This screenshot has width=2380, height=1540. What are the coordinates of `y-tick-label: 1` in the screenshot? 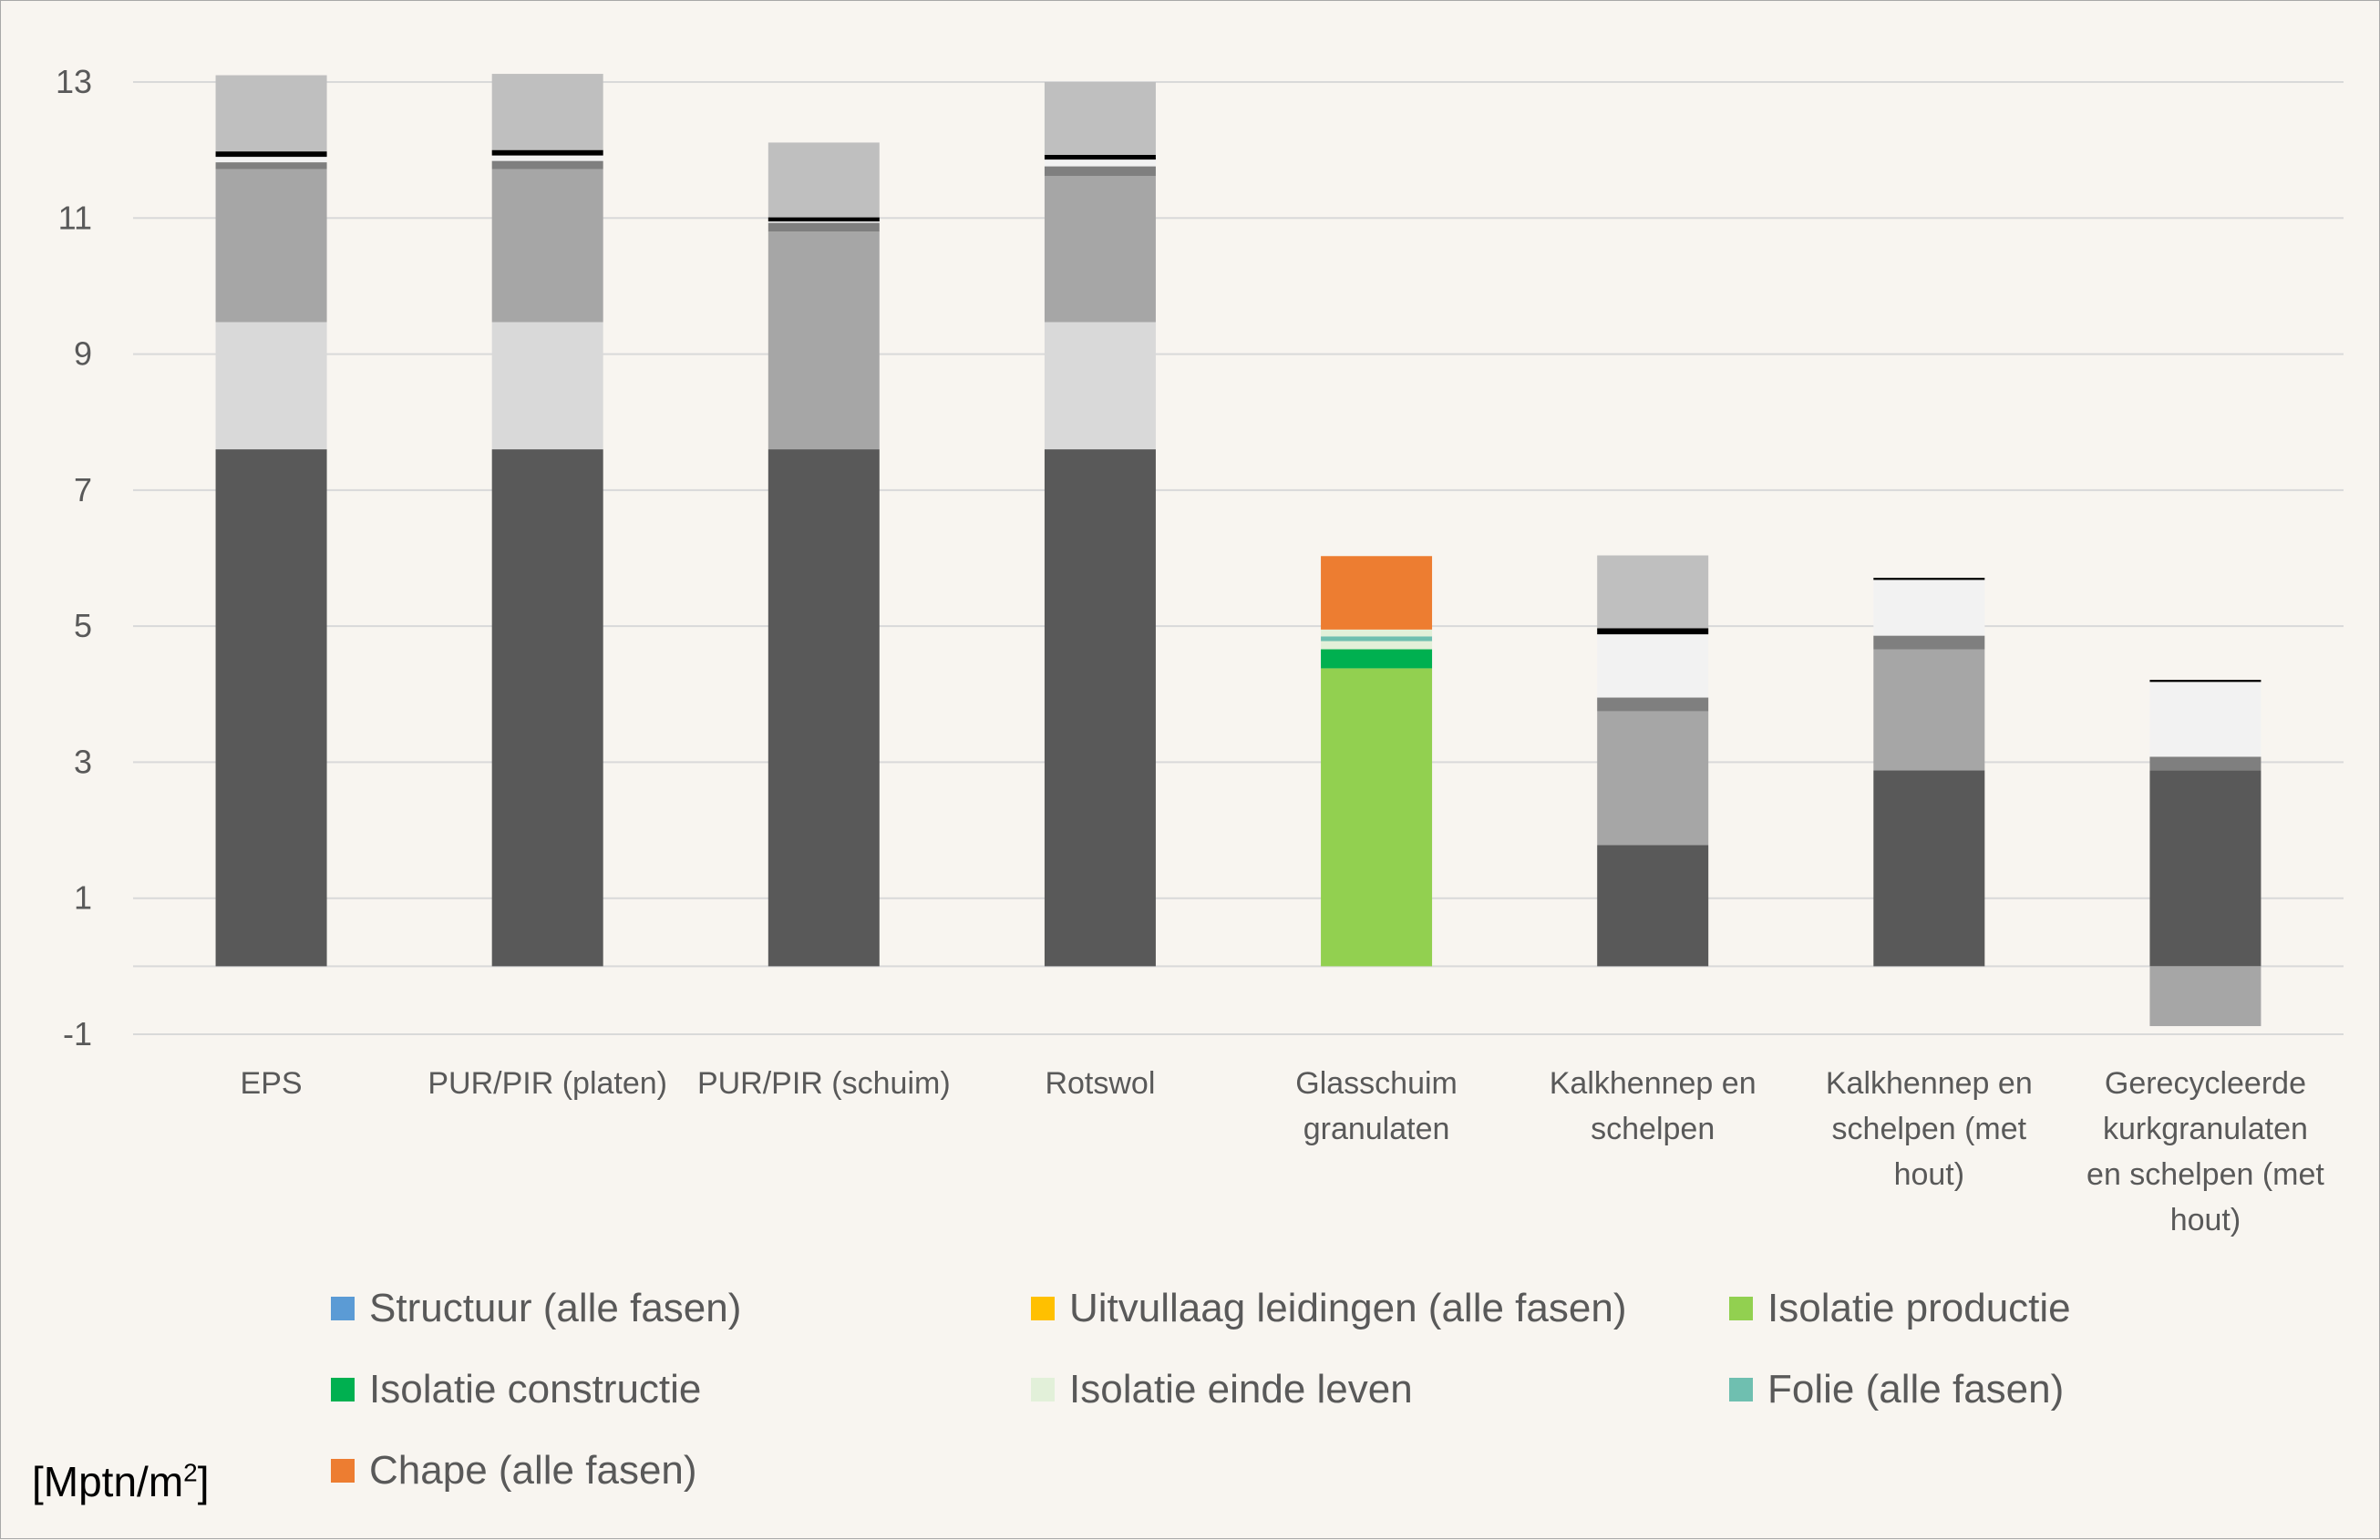 It's located at (83, 898).